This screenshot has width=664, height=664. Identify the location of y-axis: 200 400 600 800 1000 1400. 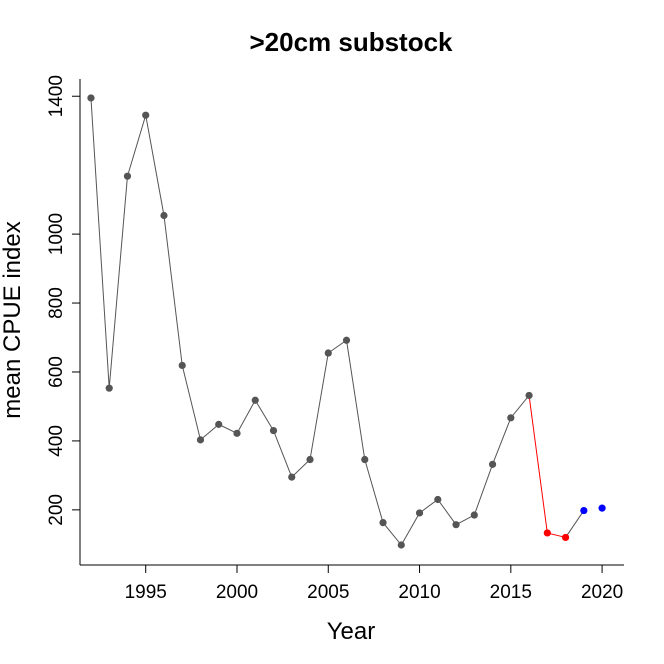
(63, 320).